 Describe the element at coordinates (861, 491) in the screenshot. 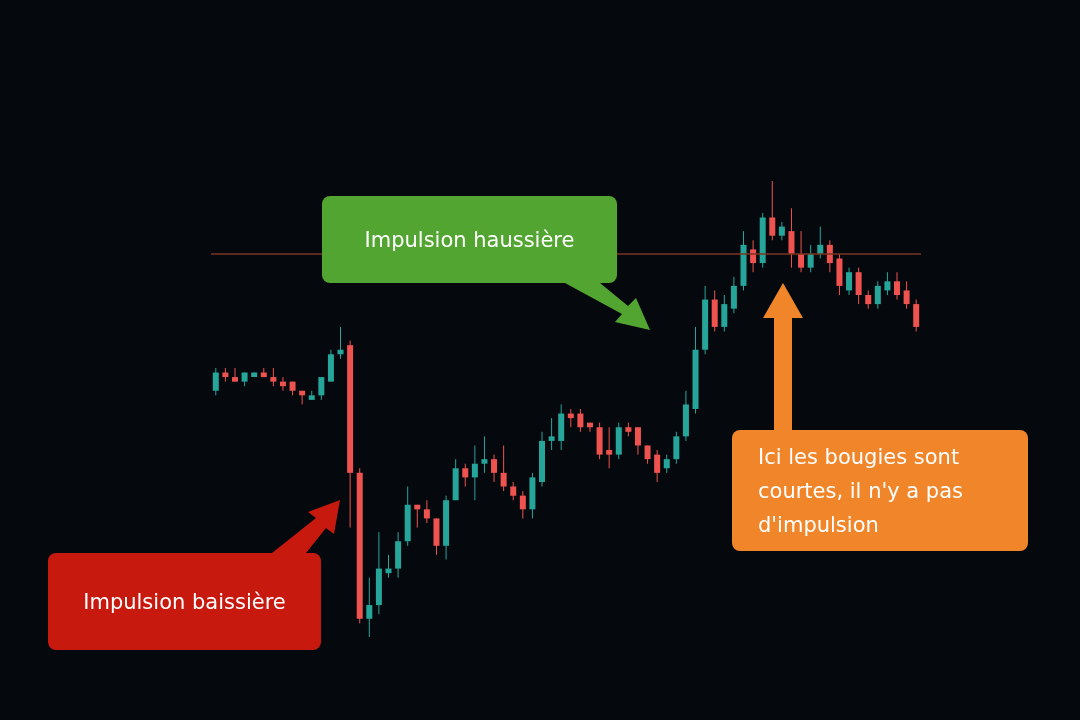

I see `annotation: Ici les bougies sont courtes, il n'y a pas d'impulsion` at that location.